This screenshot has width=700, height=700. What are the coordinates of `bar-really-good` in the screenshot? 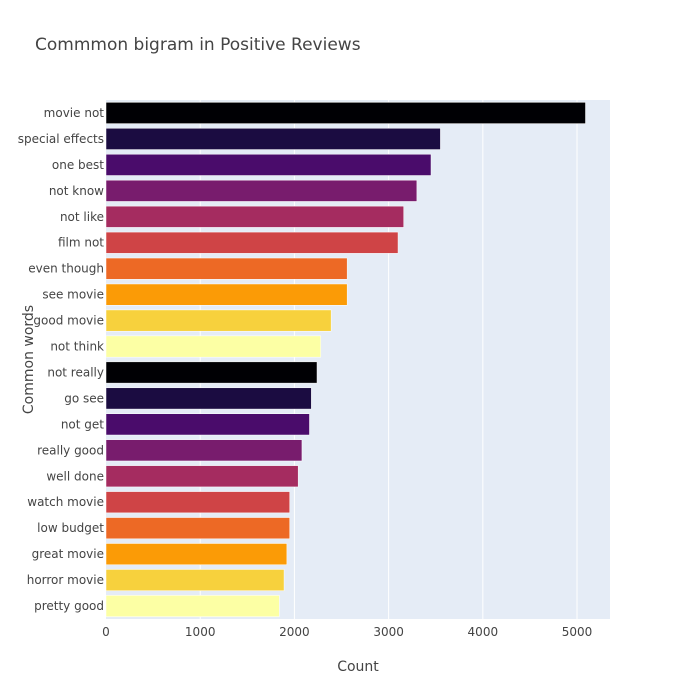 It's located at (204, 450).